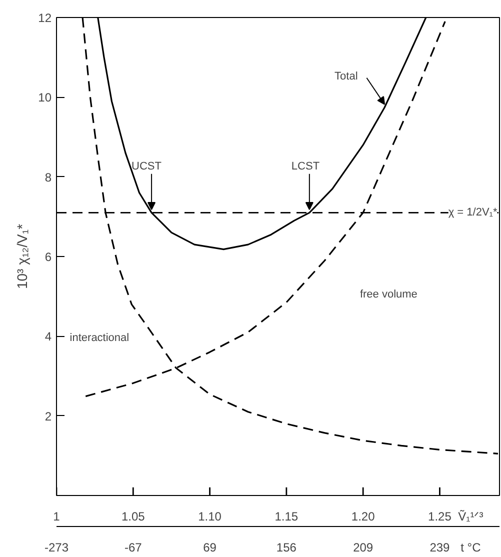  What do you see at coordinates (56, 547) in the screenshot?
I see `text: -273` at bounding box center [56, 547].